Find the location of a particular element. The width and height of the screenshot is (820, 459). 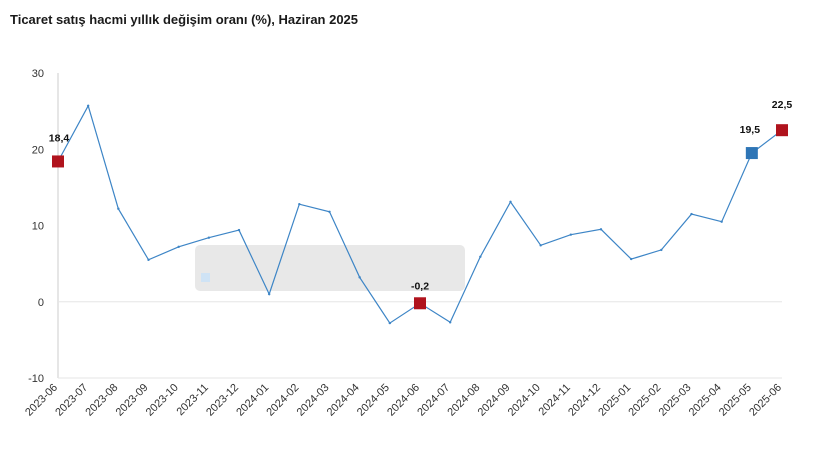

x-tick-label: 2024-04 is located at coordinates (343, 400).